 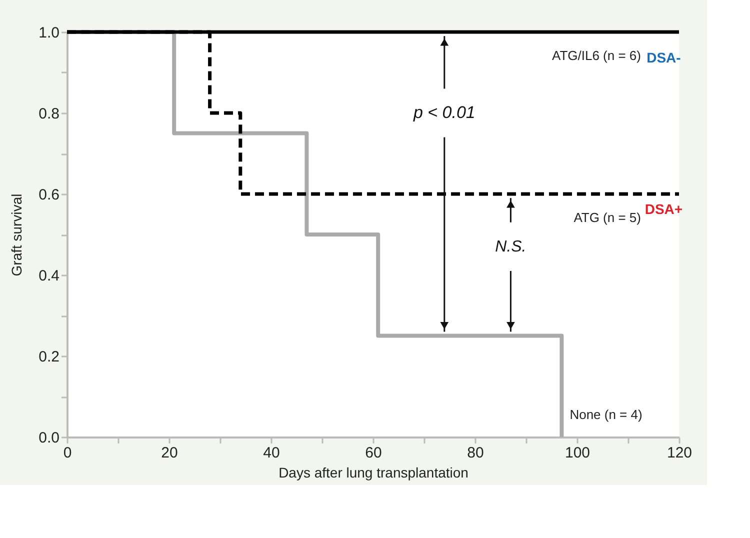 What do you see at coordinates (373, 453) in the screenshot?
I see `x-tick-label: 60` at bounding box center [373, 453].